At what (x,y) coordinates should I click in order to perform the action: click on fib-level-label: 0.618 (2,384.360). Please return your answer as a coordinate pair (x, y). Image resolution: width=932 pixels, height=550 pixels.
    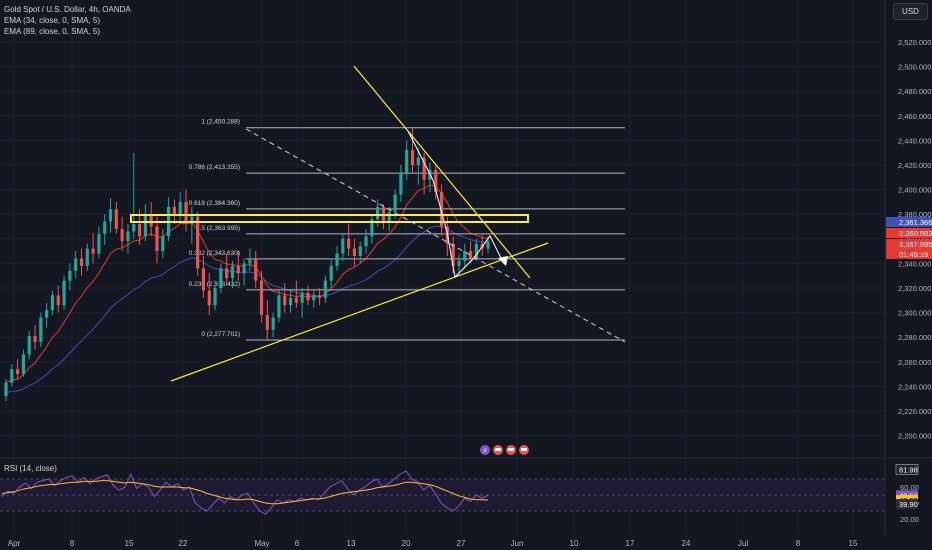
    Looking at the image, I should click on (214, 203).